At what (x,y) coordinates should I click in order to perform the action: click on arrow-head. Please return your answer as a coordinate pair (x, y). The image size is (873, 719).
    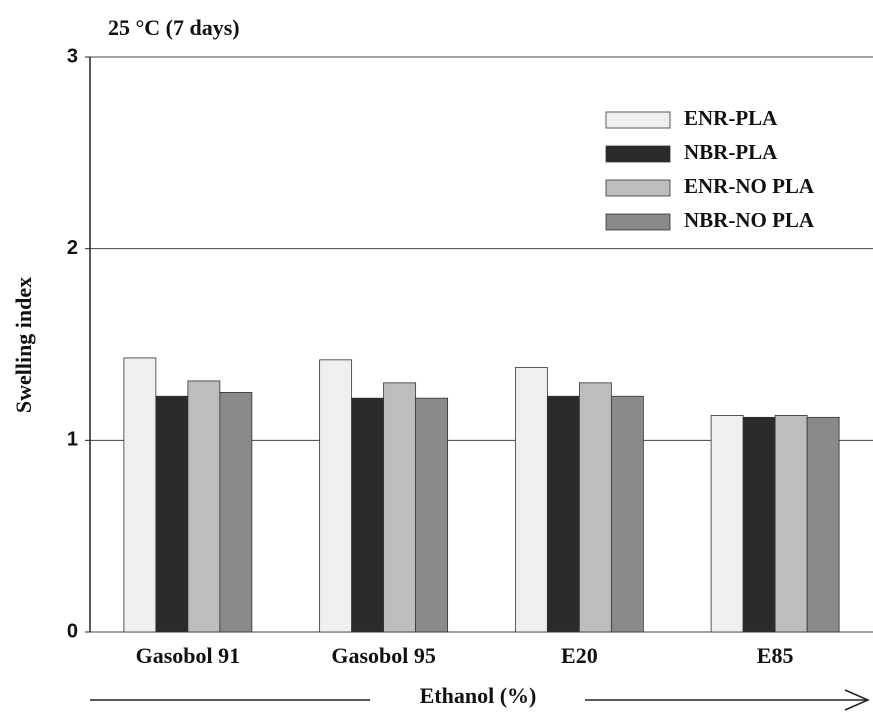
    Looking at the image, I should click on (857, 700).